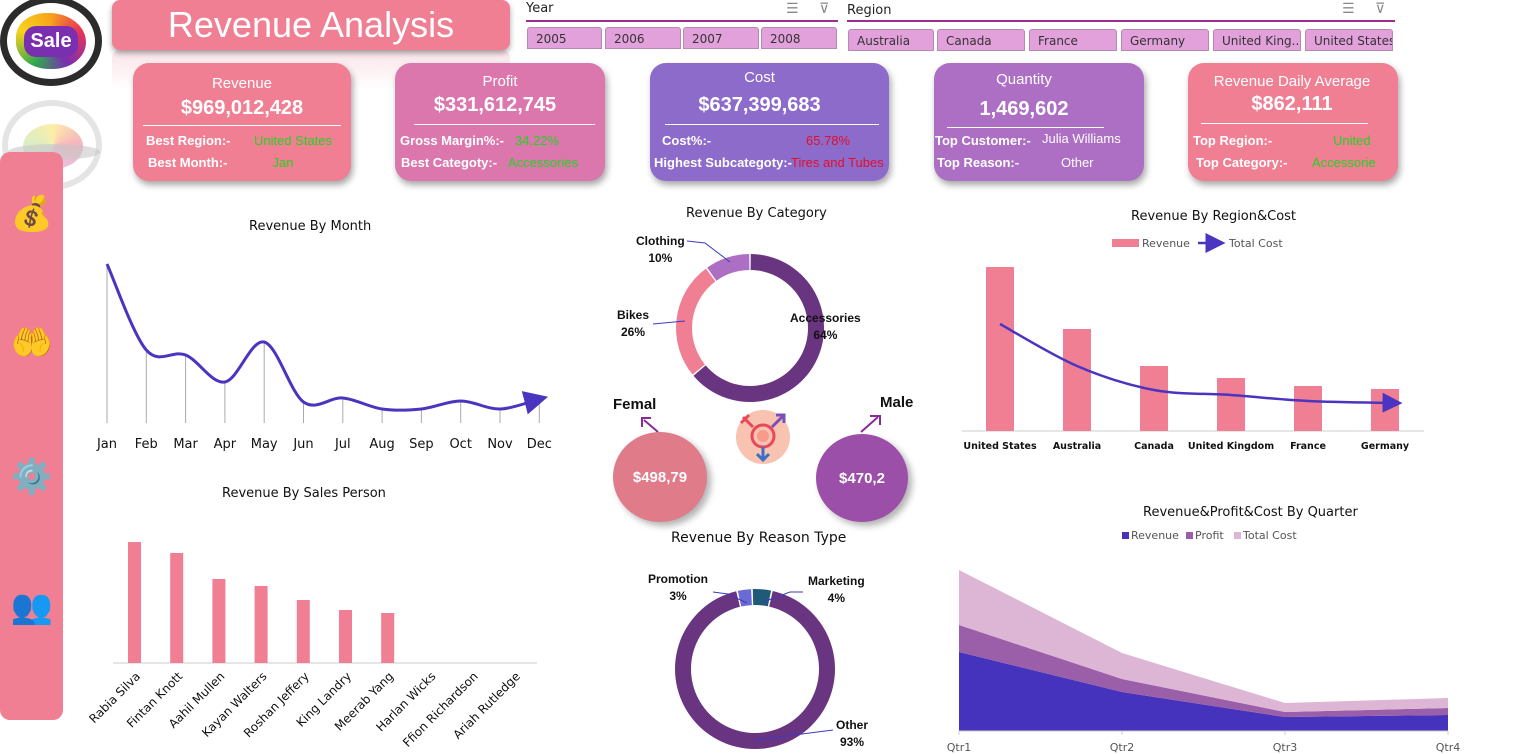 The height and width of the screenshot is (754, 1530). What do you see at coordinates (1292, 104) in the screenshot?
I see `kpi-value: $862,111` at bounding box center [1292, 104].